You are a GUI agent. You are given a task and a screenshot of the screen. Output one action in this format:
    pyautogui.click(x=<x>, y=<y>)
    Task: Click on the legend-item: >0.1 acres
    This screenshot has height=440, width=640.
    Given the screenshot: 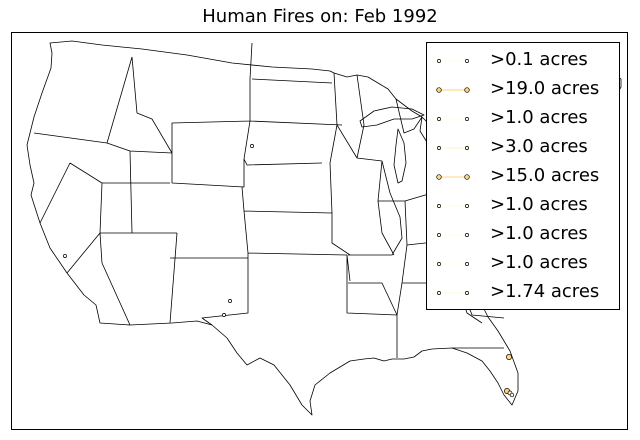 What is the action you would take?
    pyautogui.click(x=523, y=60)
    